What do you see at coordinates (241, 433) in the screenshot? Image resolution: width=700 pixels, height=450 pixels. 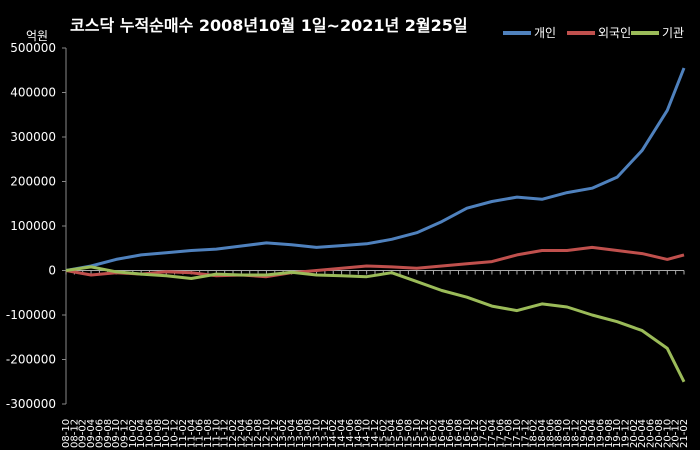 I see `x-tick-label: 12-04` at bounding box center [241, 433].